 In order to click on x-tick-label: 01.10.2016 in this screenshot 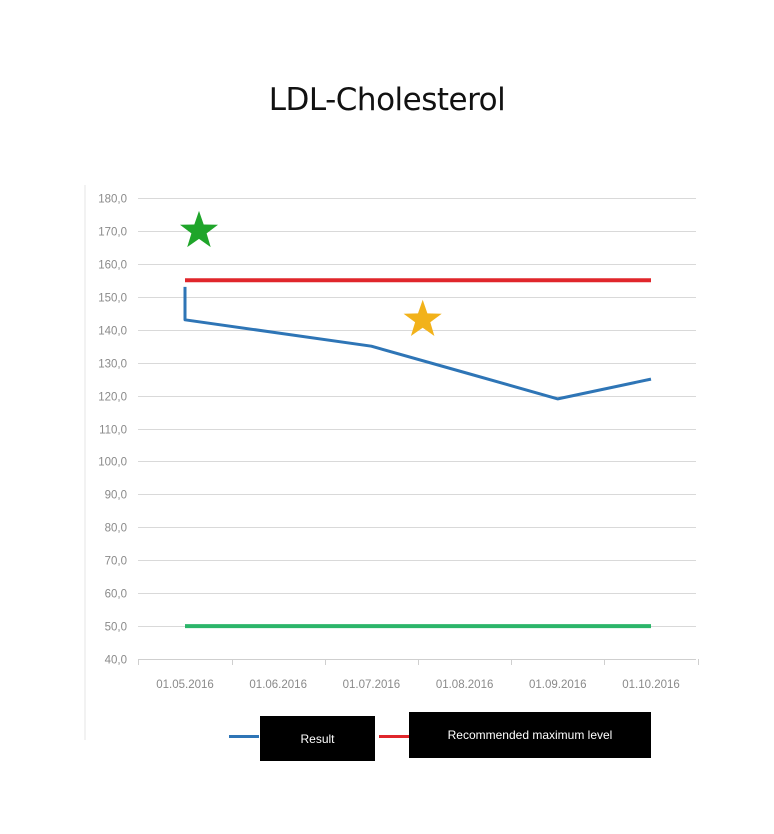, I will do `click(651, 685)`.